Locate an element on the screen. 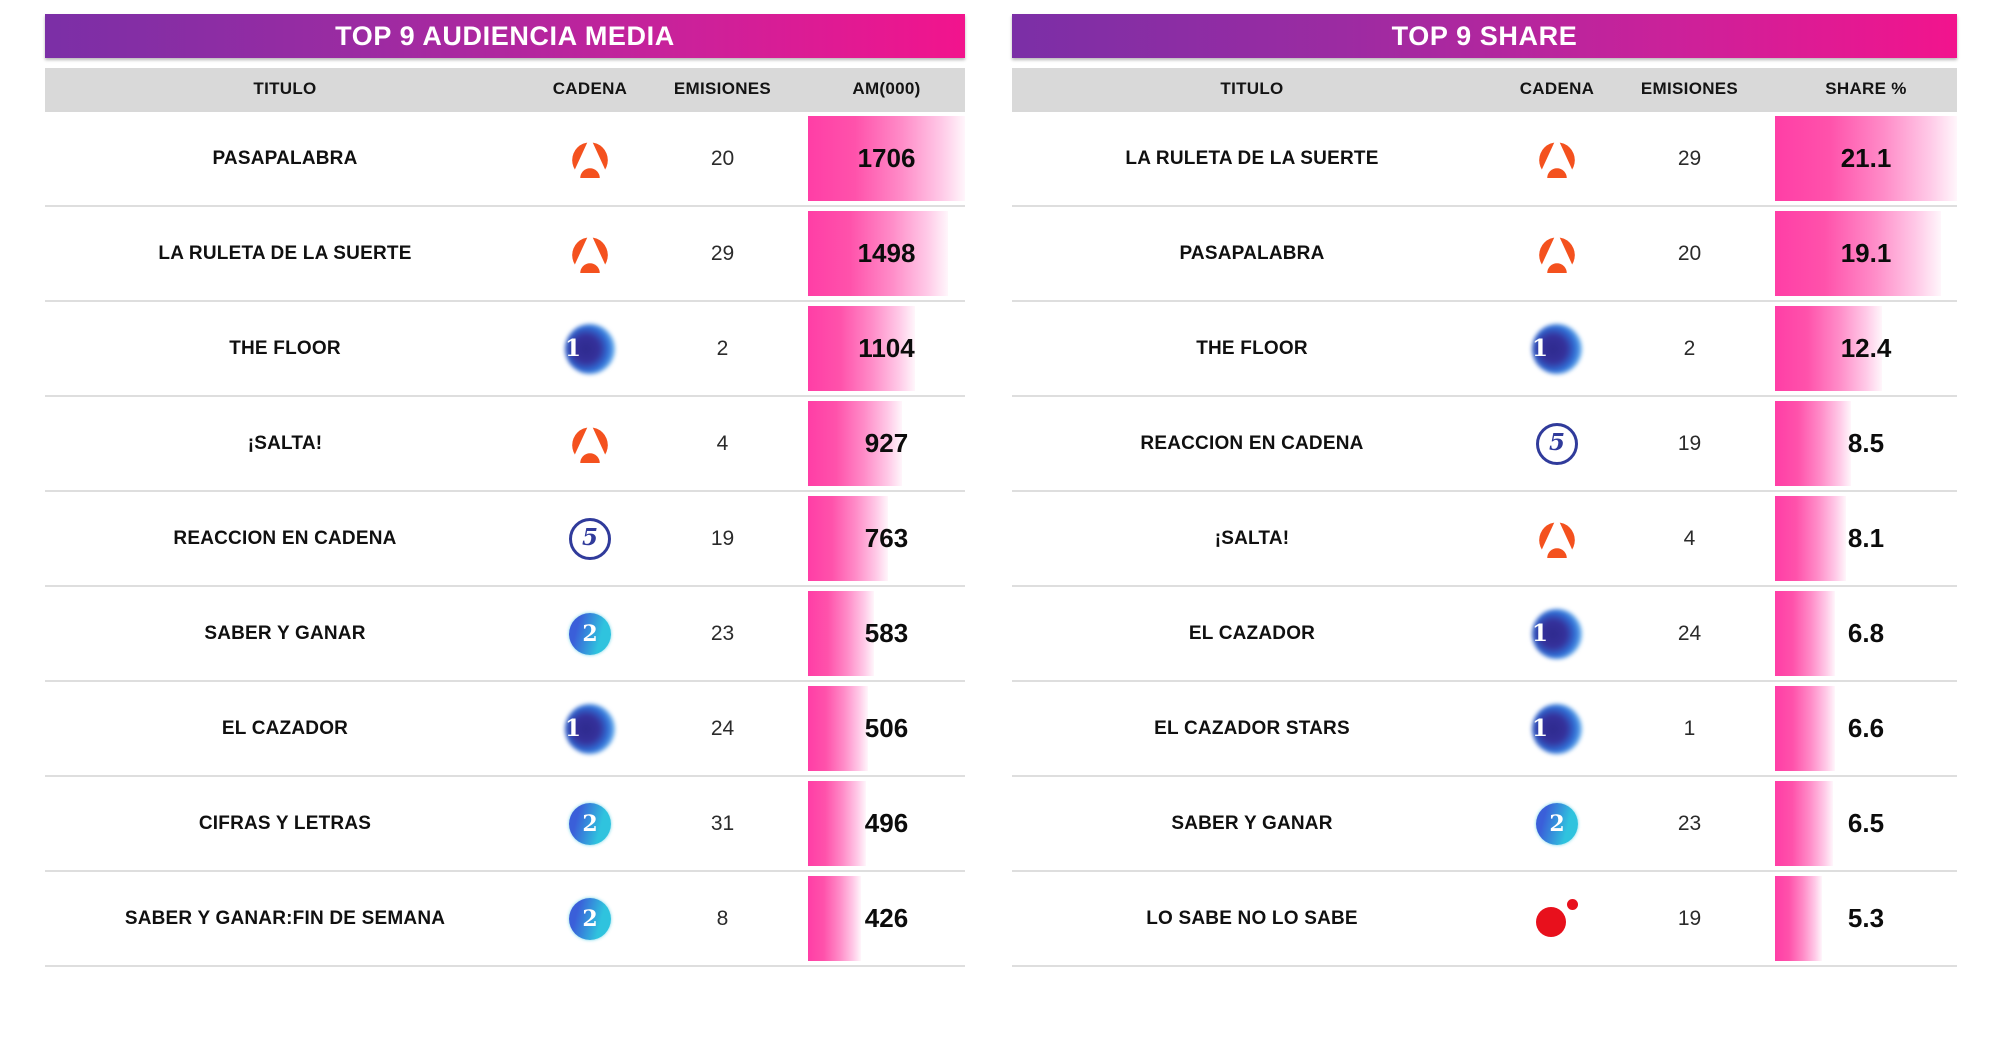  program-title: SABER Y GANAR is located at coordinates (285, 633).